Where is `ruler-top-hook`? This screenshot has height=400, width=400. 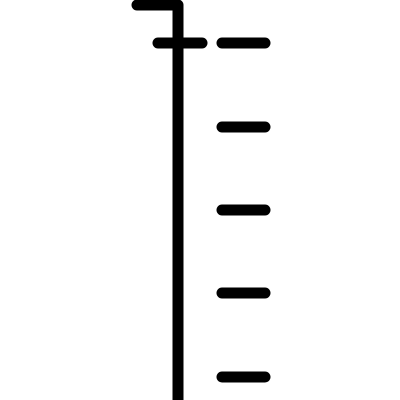
ruler-top-hook is located at coordinates (157, 200).